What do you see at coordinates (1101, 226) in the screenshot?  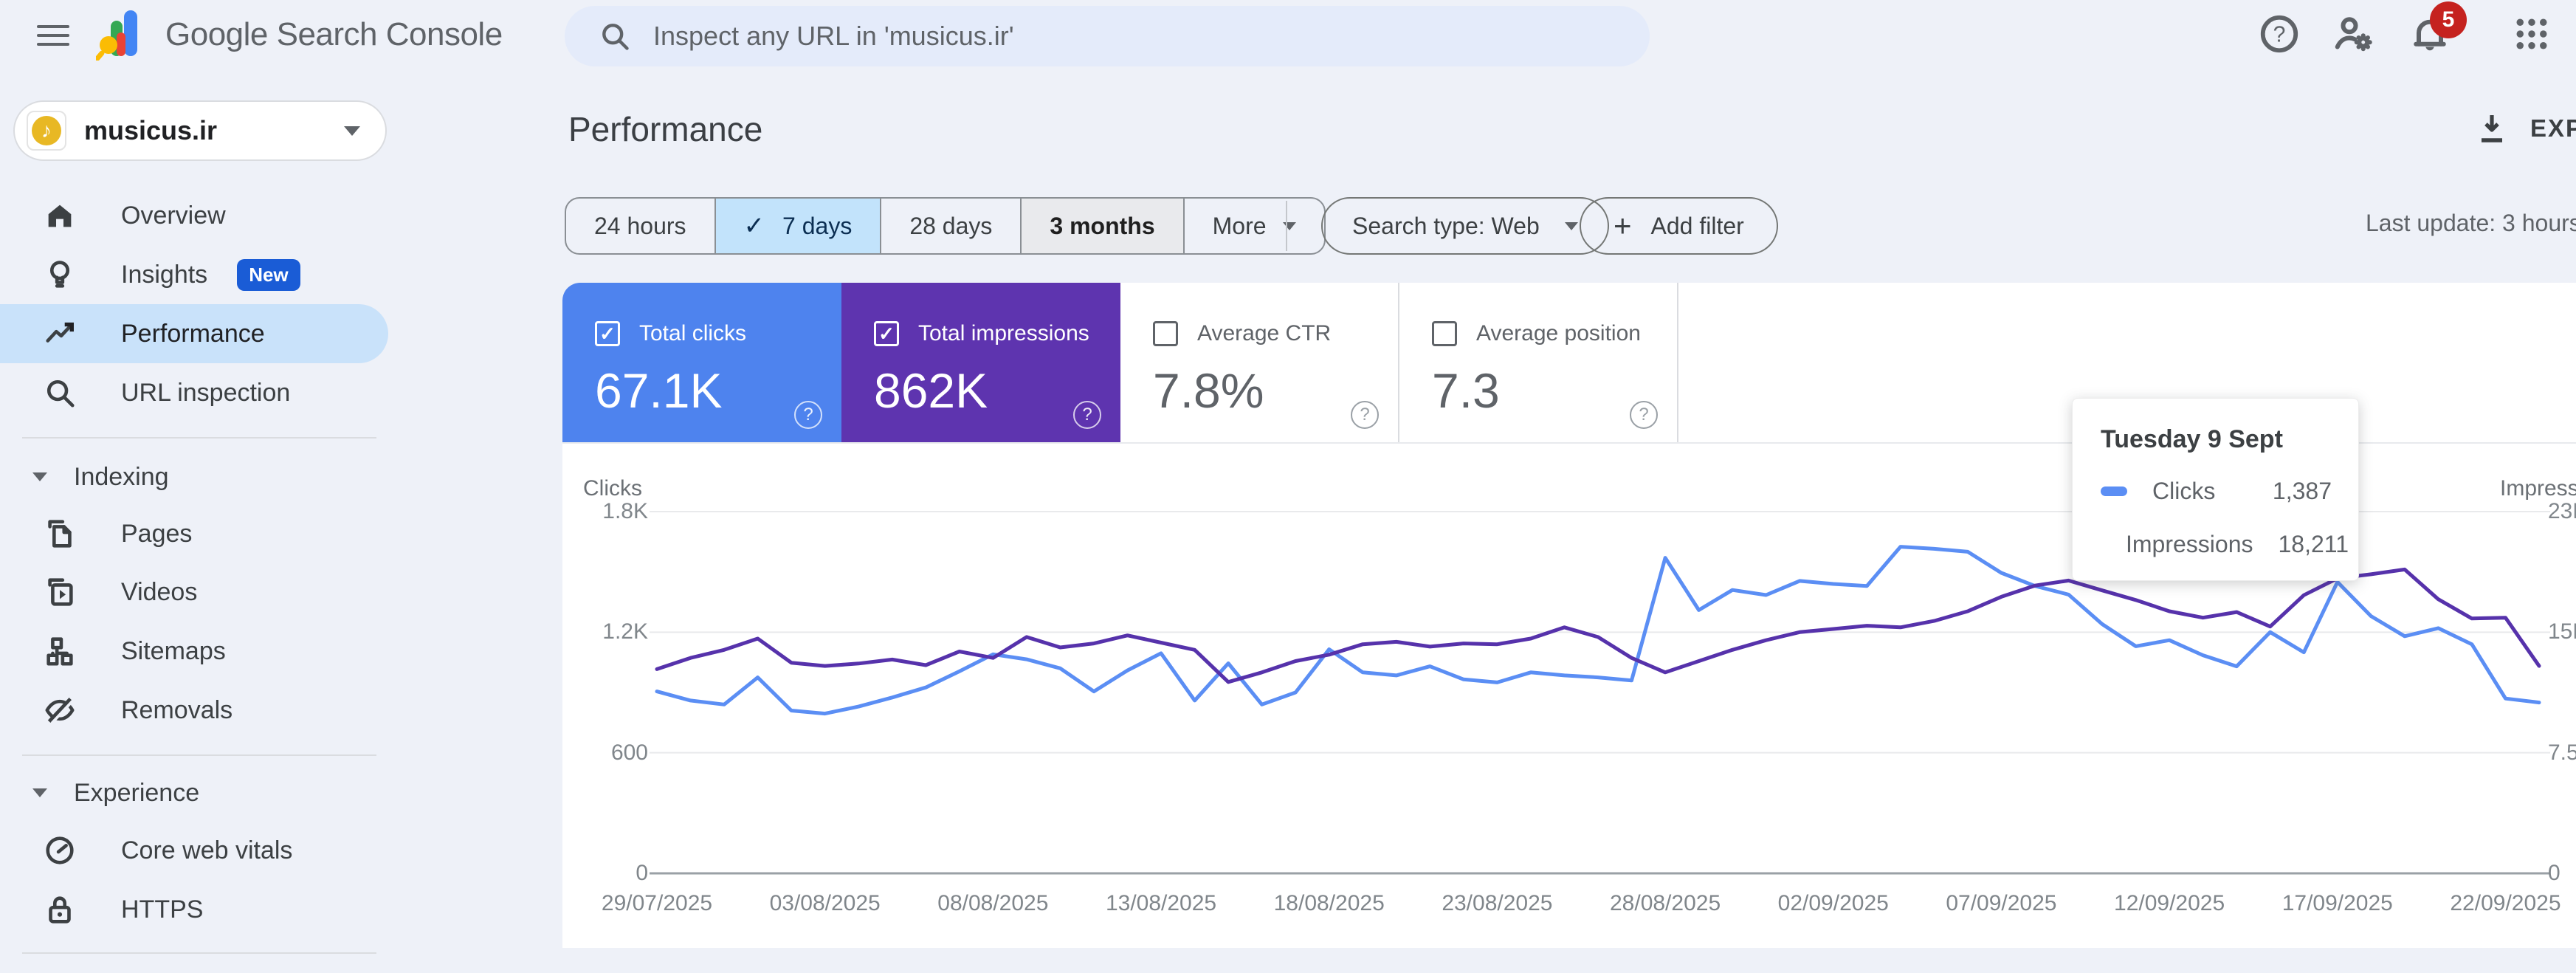 I see `range-3-months: 3 months` at bounding box center [1101, 226].